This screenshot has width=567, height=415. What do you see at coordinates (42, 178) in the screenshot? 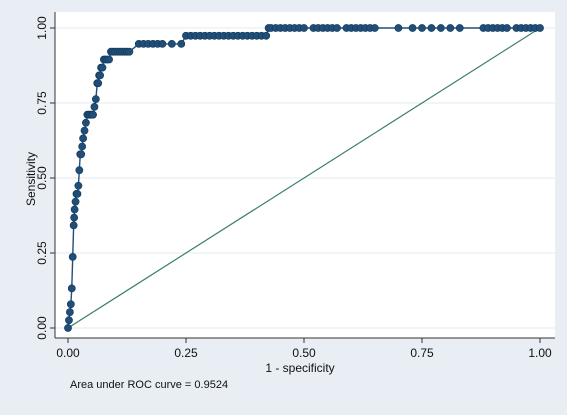
I see `y-tick-label-2: 0.50` at bounding box center [42, 178].